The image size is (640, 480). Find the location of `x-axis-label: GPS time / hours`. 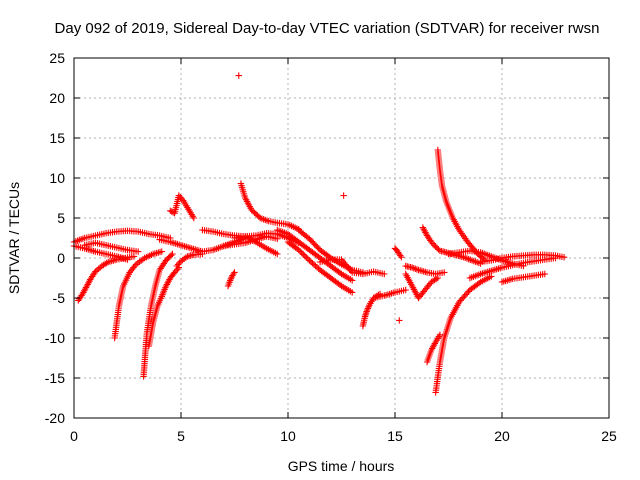

x-axis-label: GPS time / hours is located at coordinates (341, 466).